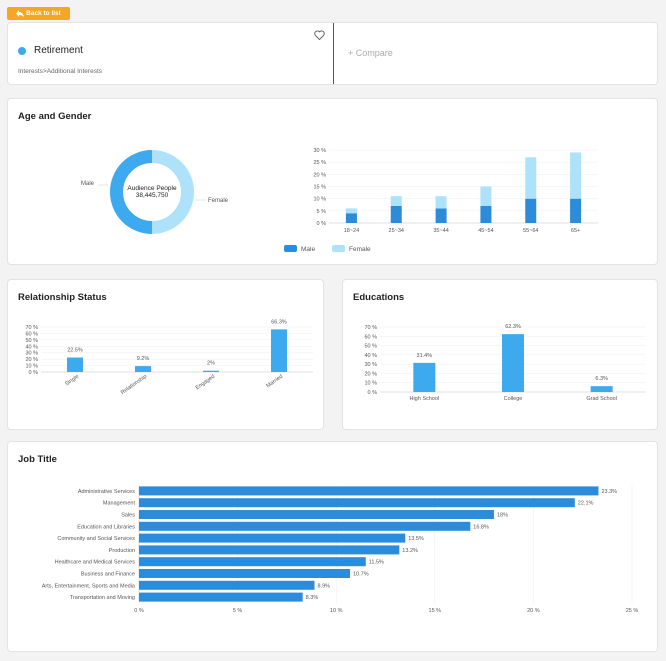  I want to click on job-category-label: Community and Social Services, so click(96, 539).